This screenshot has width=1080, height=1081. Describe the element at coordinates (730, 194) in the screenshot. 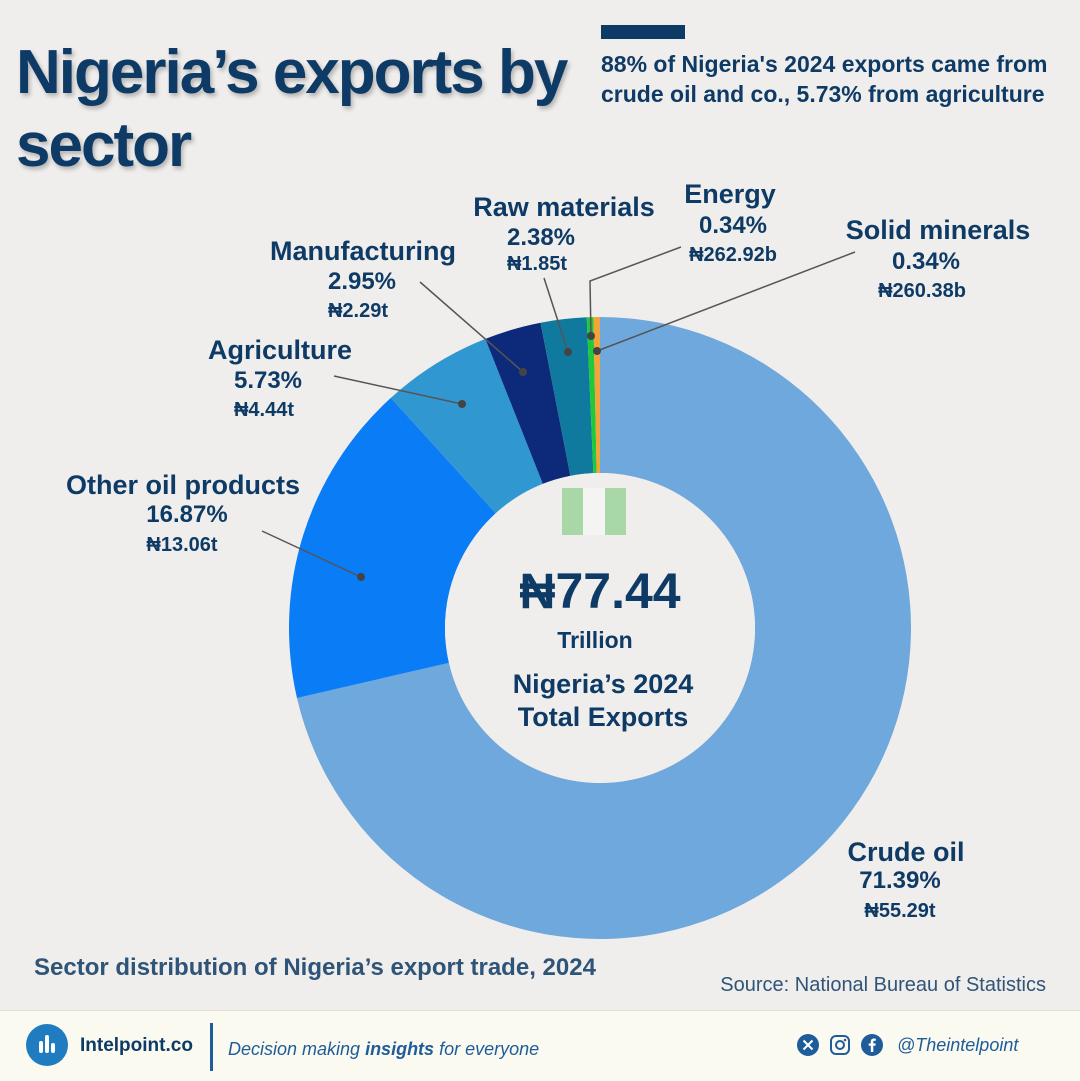

I see `slice-name: Energy` at that location.